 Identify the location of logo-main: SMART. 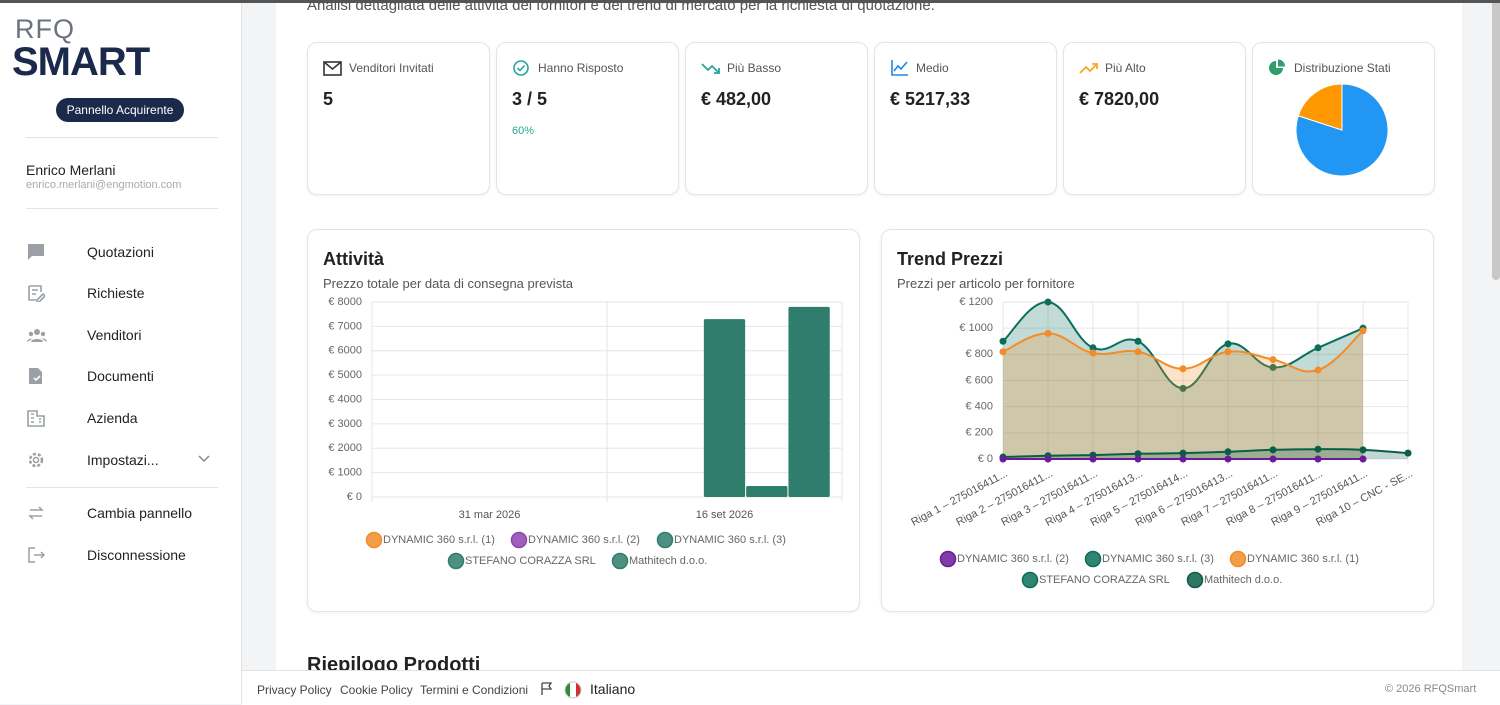
(81, 62).